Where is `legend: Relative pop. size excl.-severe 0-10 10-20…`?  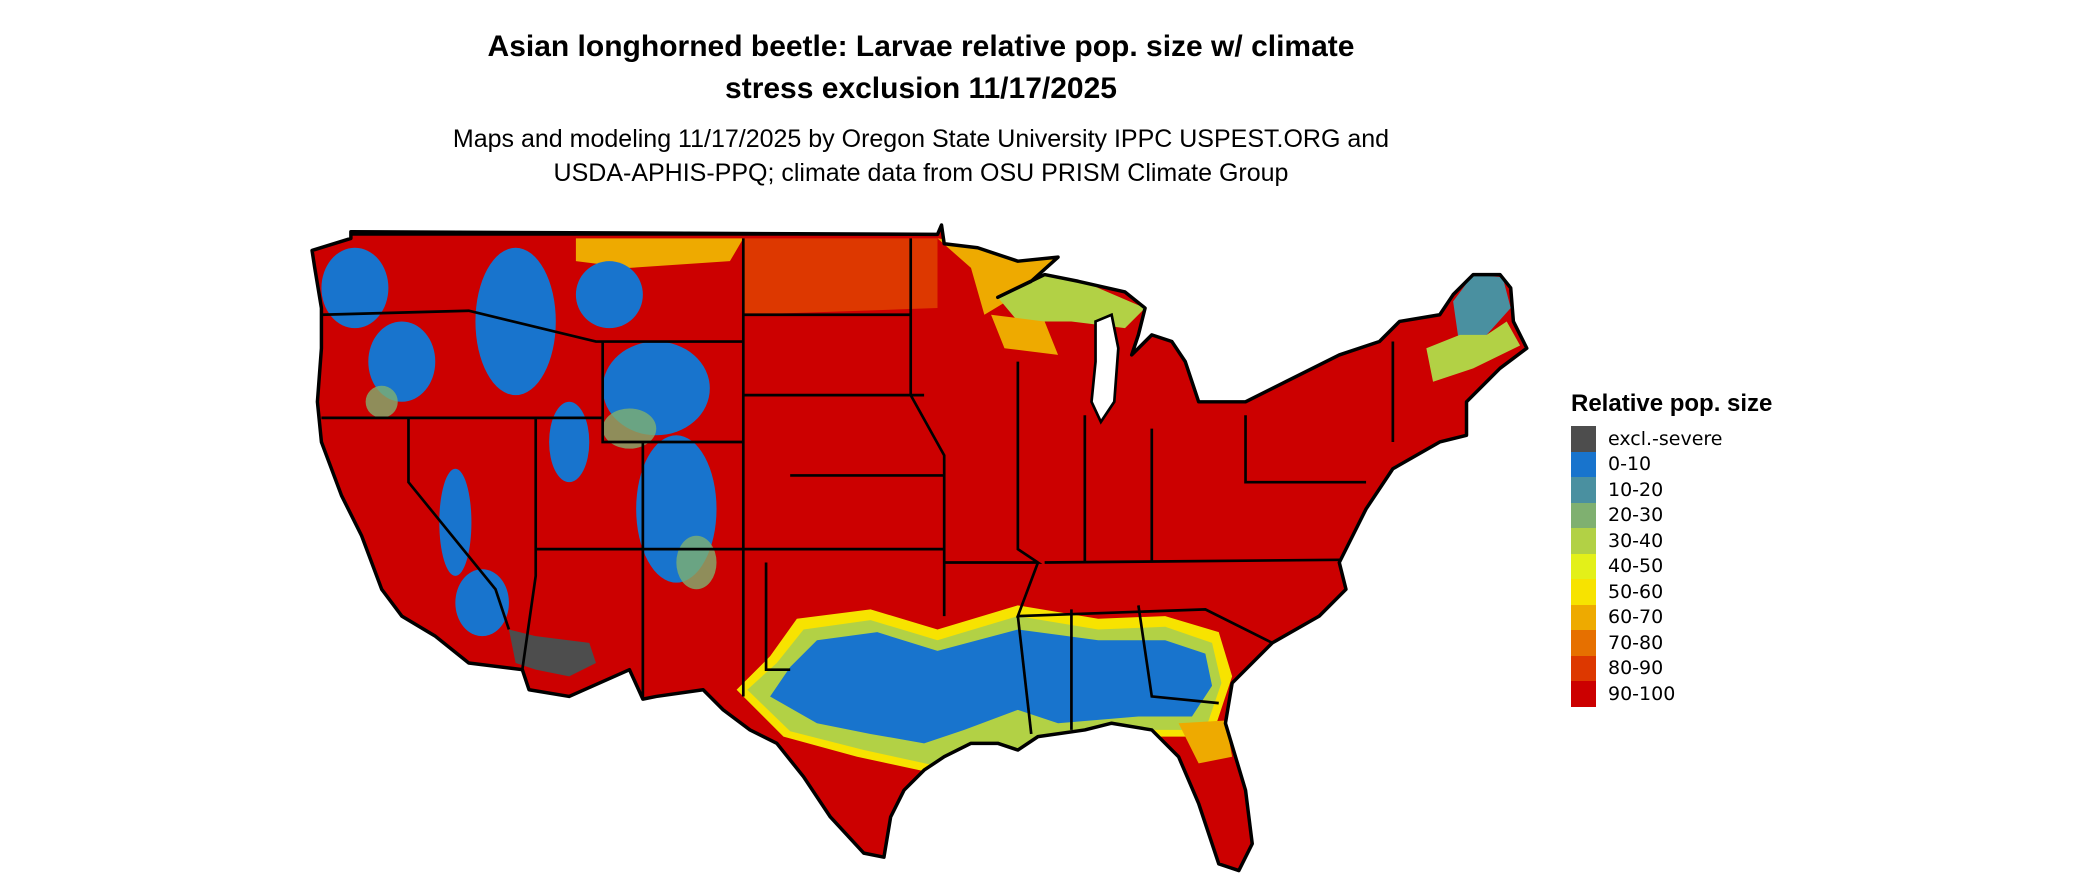 legend: Relative pop. size excl.-severe 0-10 10-20… is located at coordinates (1671, 548).